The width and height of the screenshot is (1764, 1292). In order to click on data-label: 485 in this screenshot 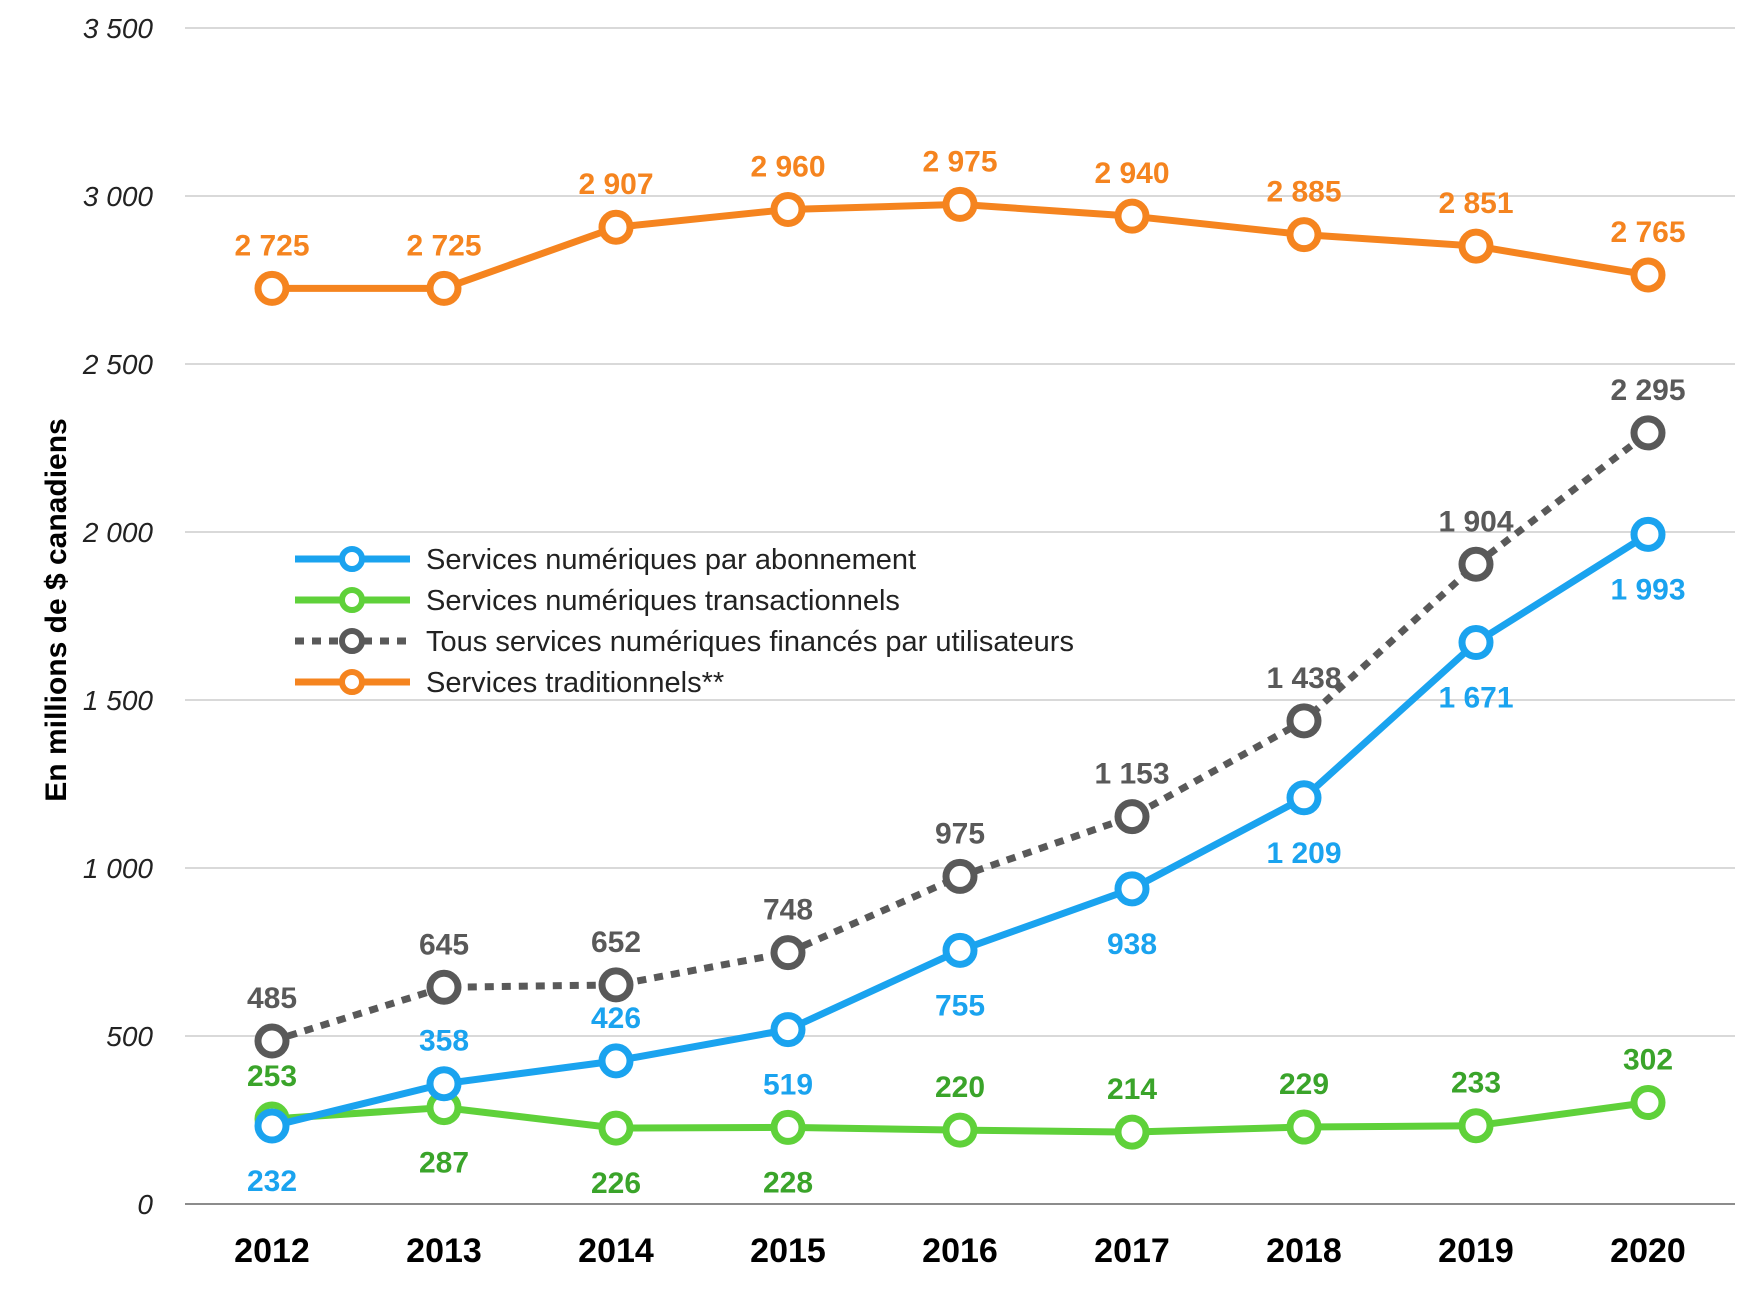, I will do `click(272, 998)`.